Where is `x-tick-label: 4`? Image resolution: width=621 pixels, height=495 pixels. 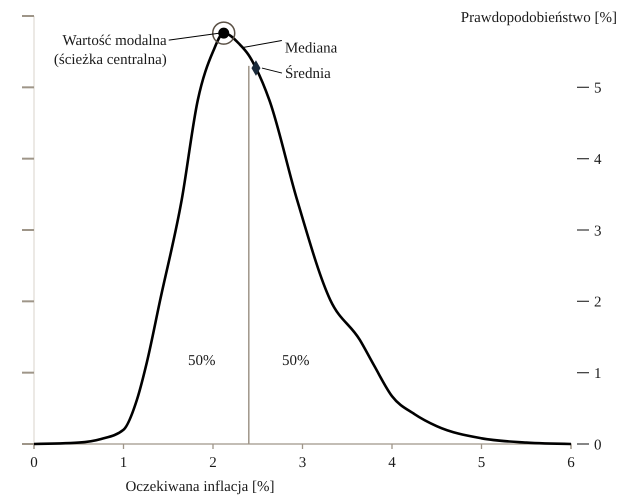
x-tick-label: 4 is located at coordinates (392, 463).